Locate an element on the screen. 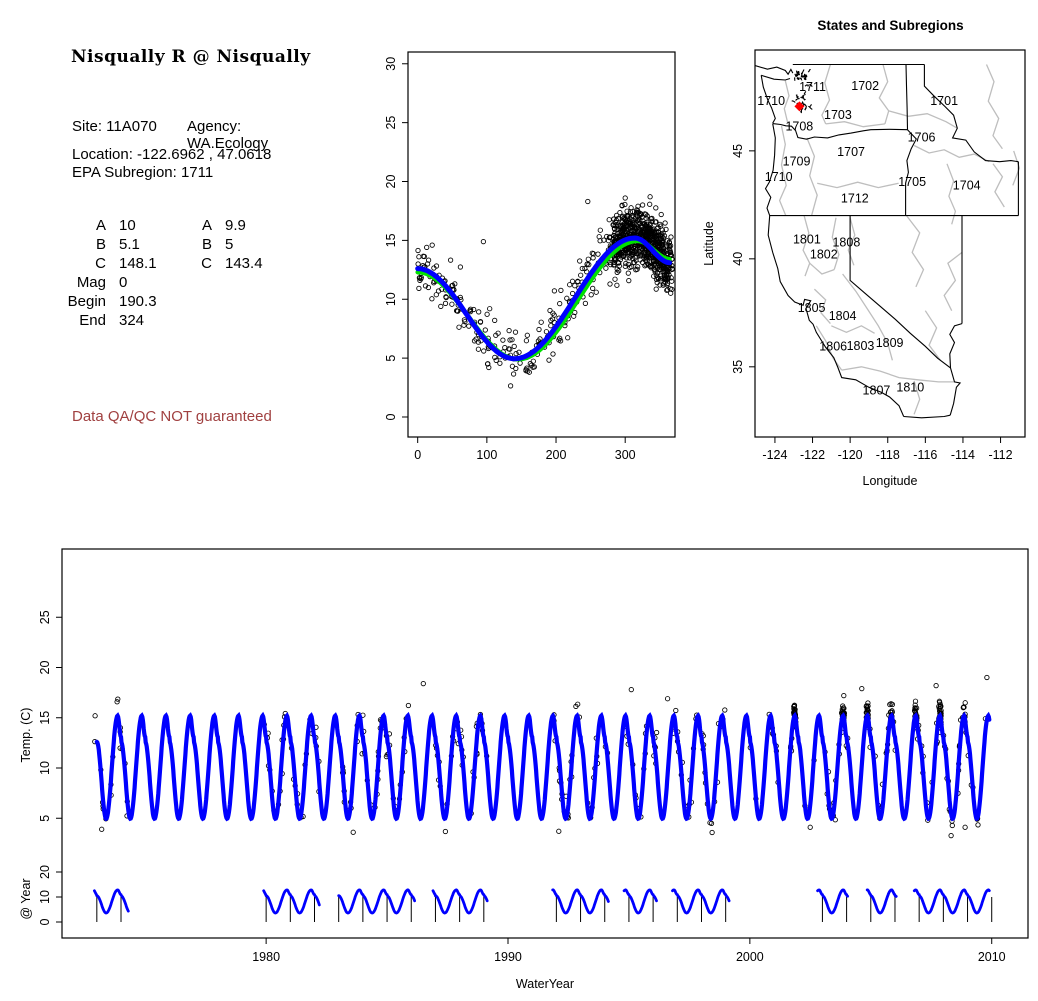 This screenshot has width=1038, height=1001. y-tick-label: 0 is located at coordinates (391, 416).